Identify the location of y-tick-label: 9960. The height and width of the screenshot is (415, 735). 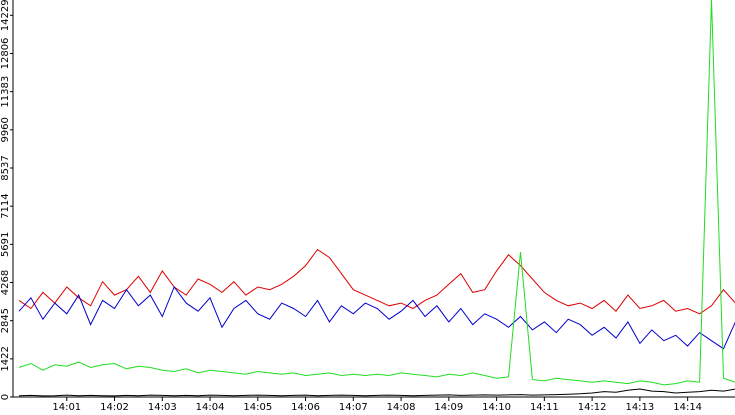
(5, 129).